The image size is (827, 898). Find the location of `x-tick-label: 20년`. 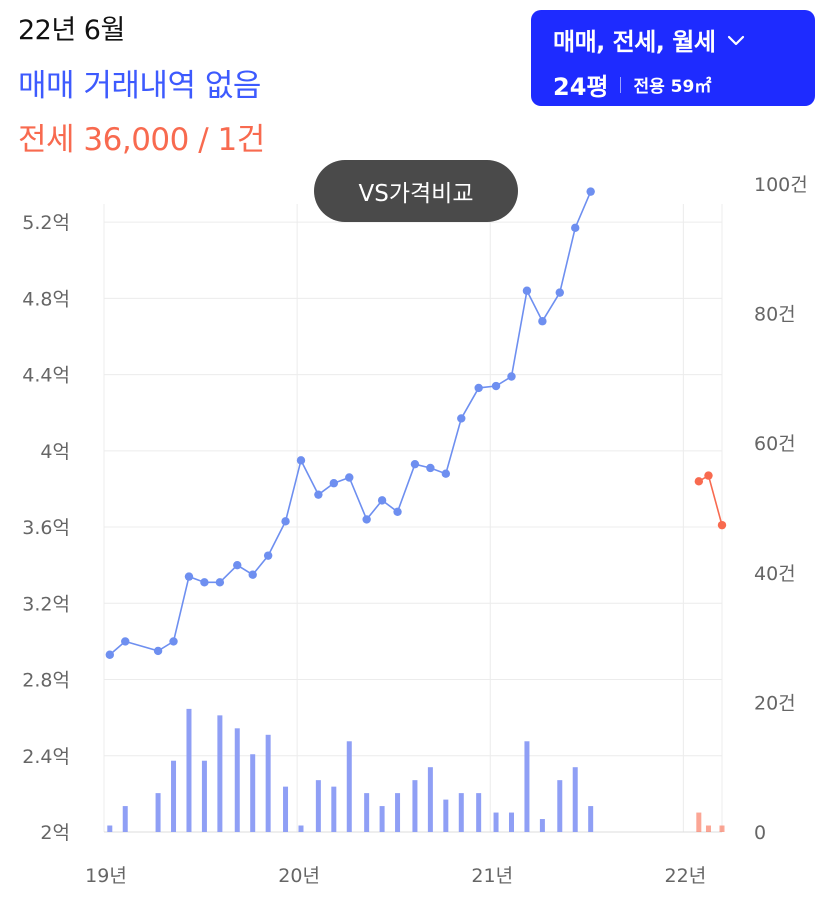

x-tick-label: 20년 is located at coordinates (299, 876).